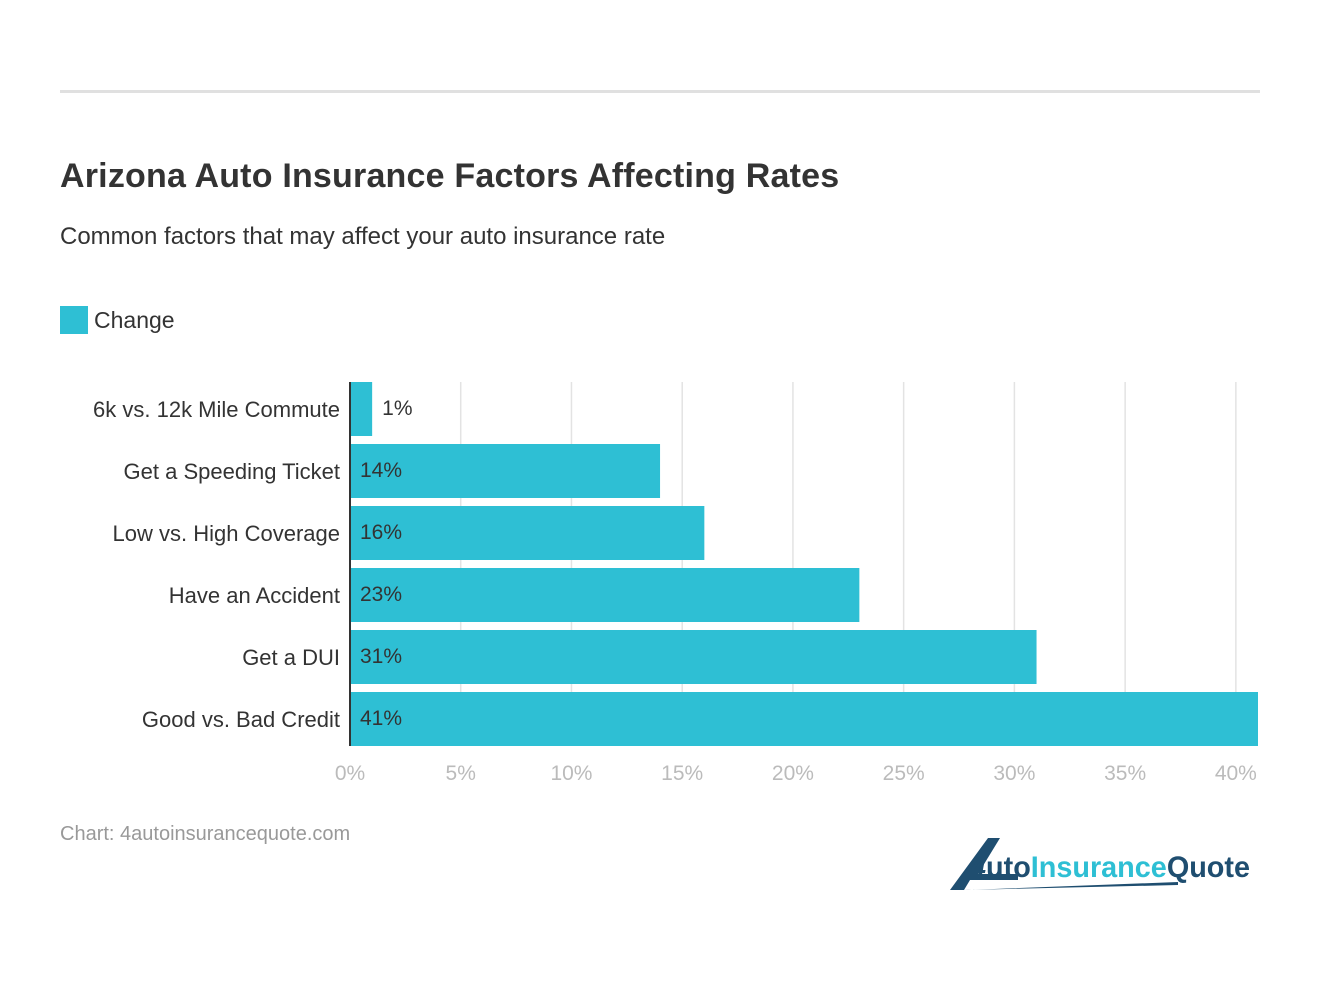 This screenshot has height=994, width=1320. Describe the element at coordinates (291, 657) in the screenshot. I see `category-label: Get a DUI` at that location.